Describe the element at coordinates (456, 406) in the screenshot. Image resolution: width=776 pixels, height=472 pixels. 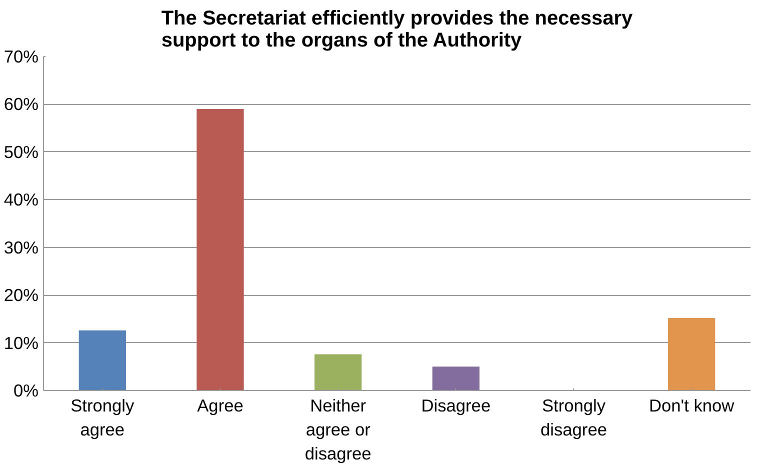
I see `x-tick-label: Disagree` at that location.